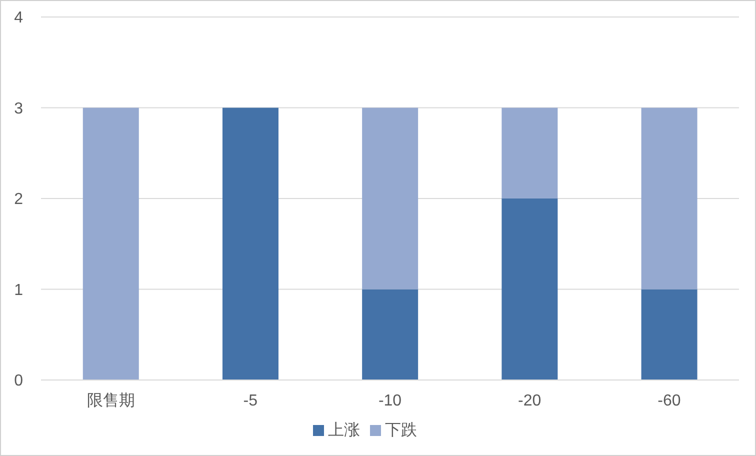  What do you see at coordinates (19, 290) in the screenshot?
I see `y-tick-label: 1` at bounding box center [19, 290].